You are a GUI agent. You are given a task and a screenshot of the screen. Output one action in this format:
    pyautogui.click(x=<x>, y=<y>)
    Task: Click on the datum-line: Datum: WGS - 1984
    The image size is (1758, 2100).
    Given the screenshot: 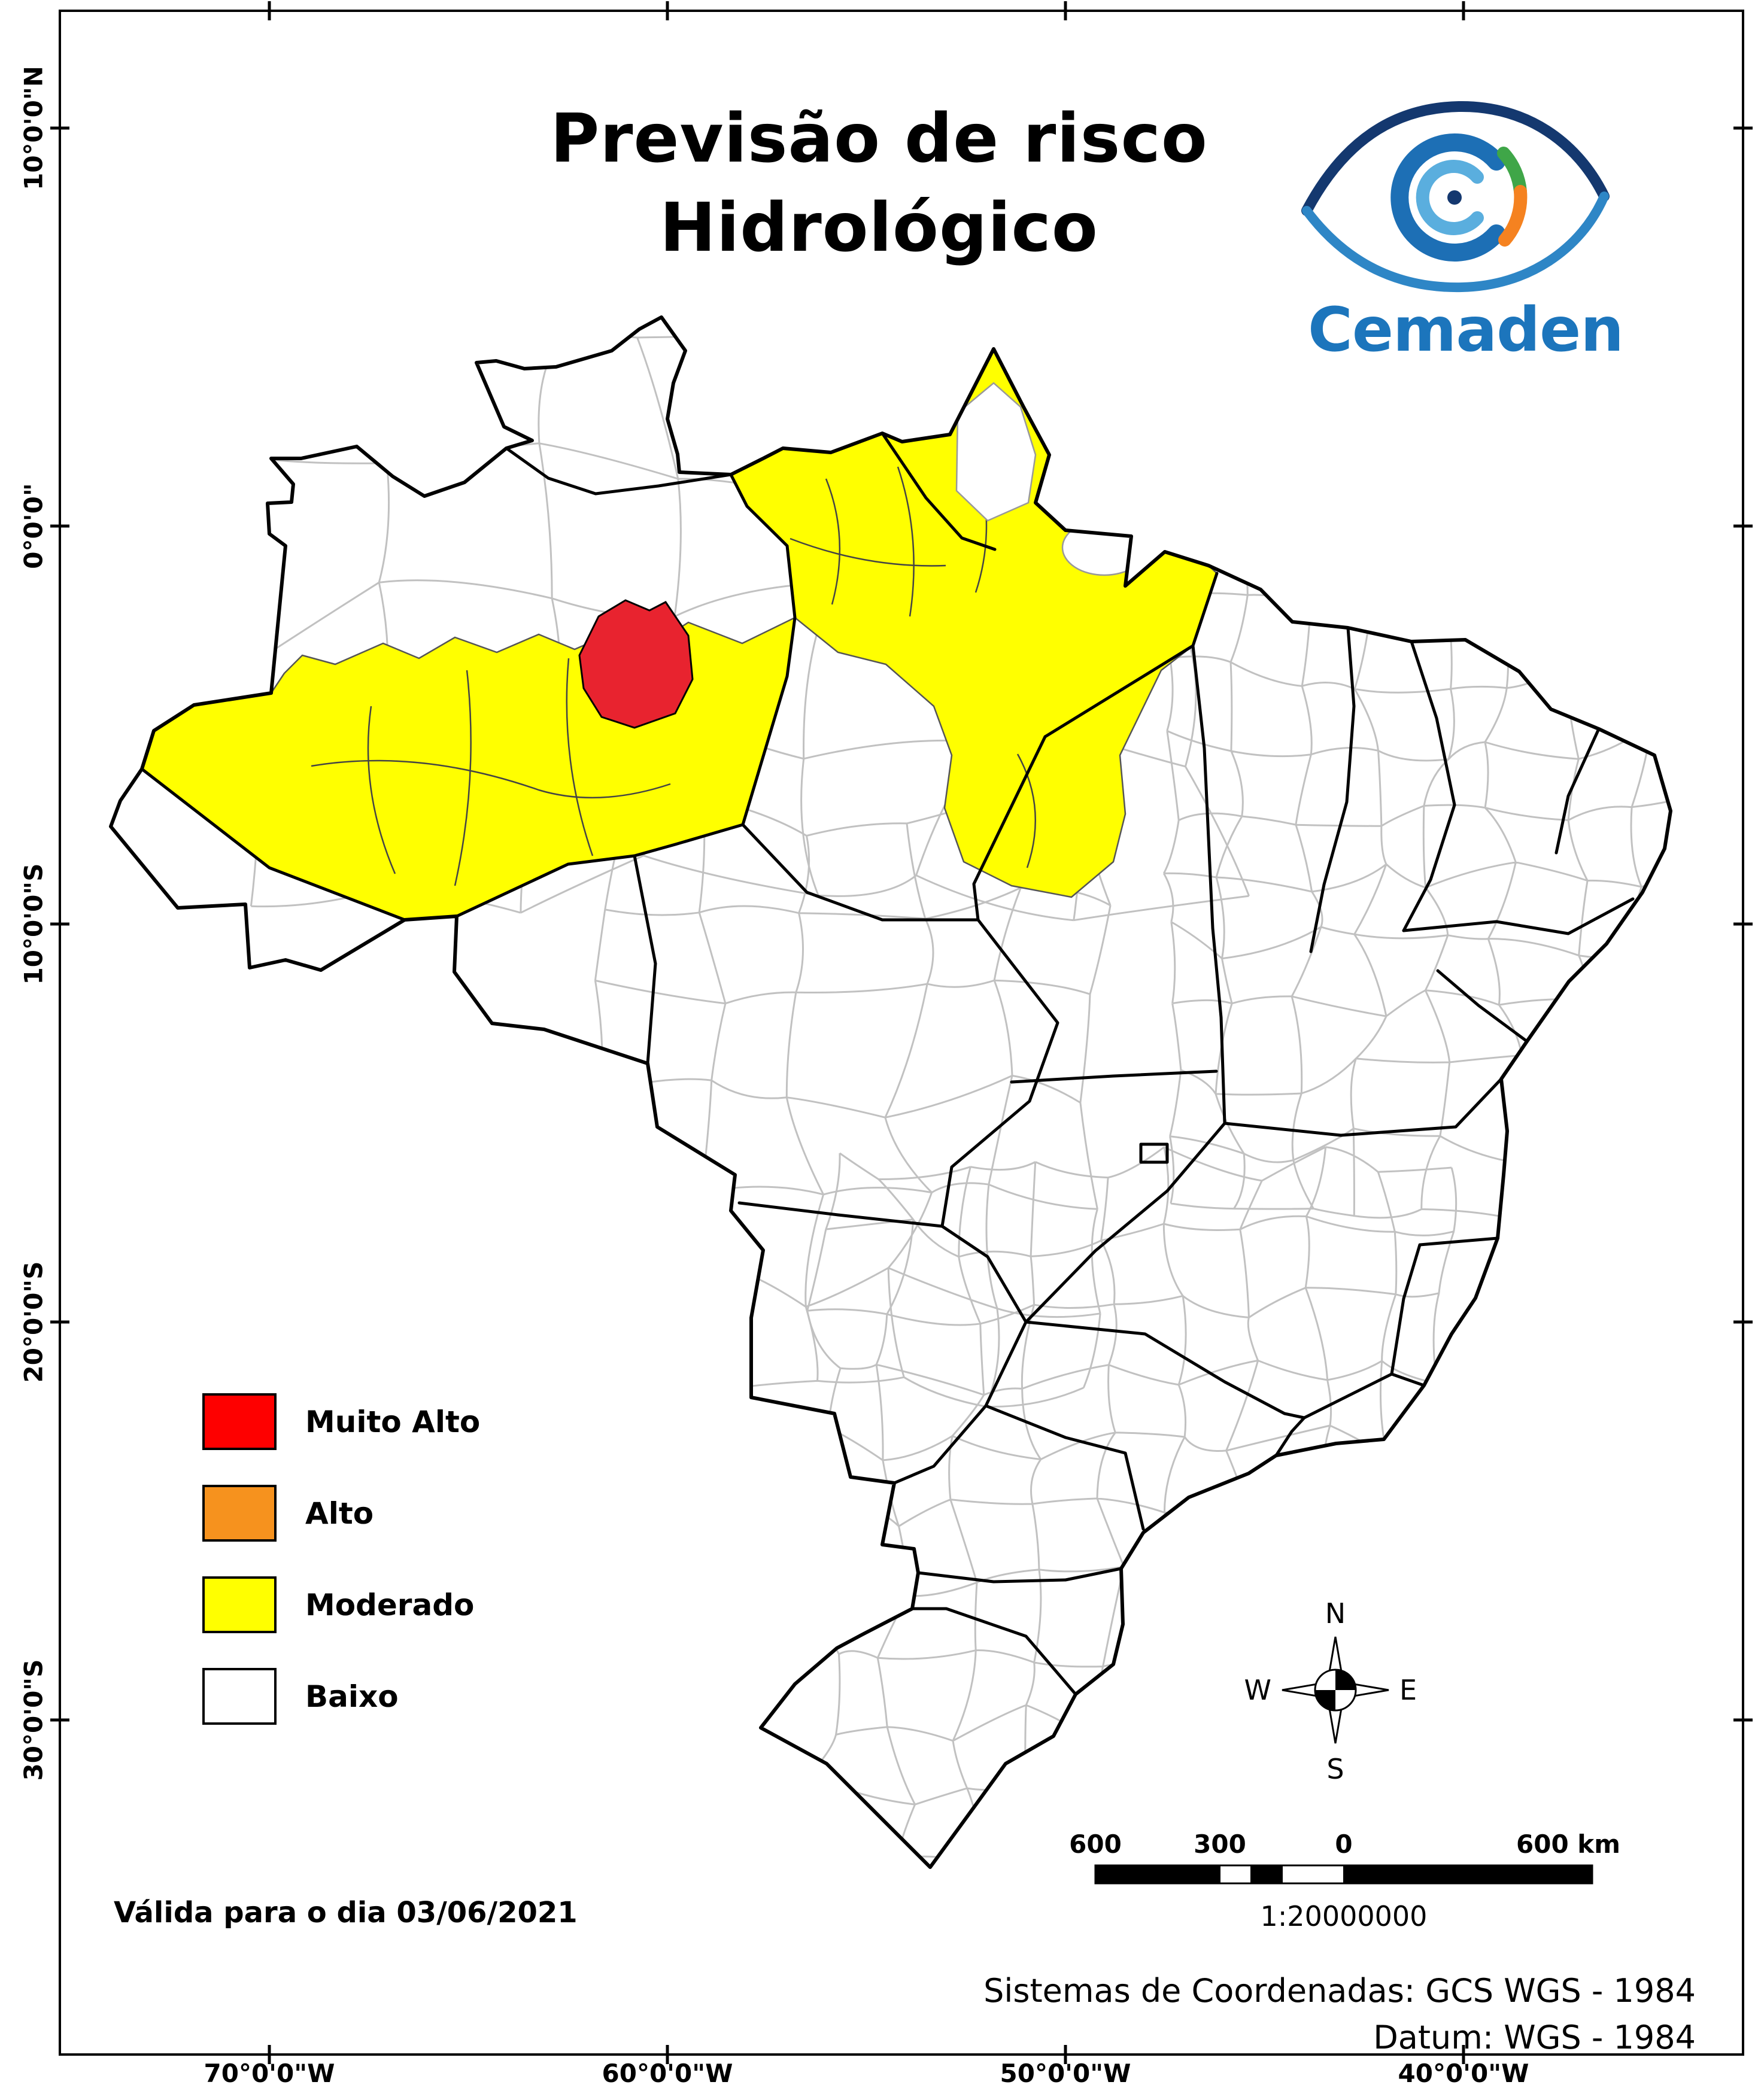 What is the action you would take?
    pyautogui.click(x=1535, y=2038)
    